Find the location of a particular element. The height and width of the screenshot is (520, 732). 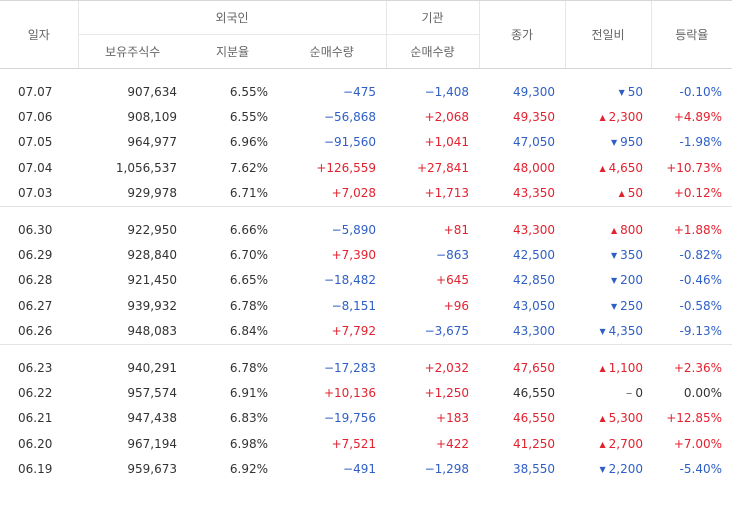

cell-change: ▼ 4,350 is located at coordinates (608, 332).